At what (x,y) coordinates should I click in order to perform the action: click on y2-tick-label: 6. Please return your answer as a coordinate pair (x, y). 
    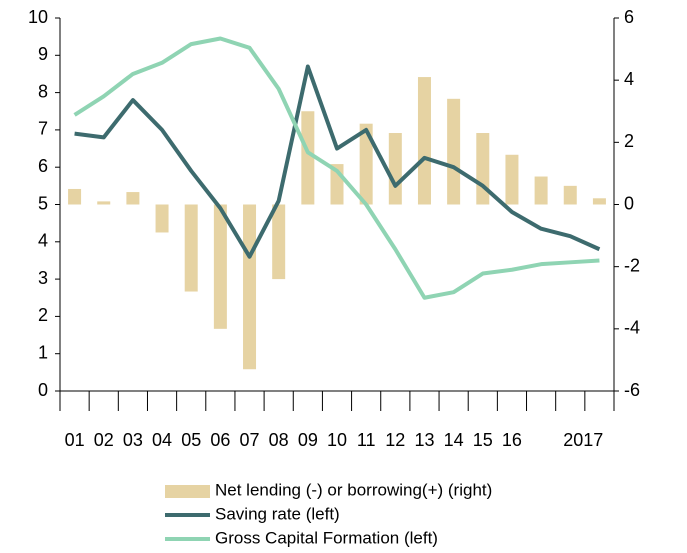
    Looking at the image, I should click on (629, 17).